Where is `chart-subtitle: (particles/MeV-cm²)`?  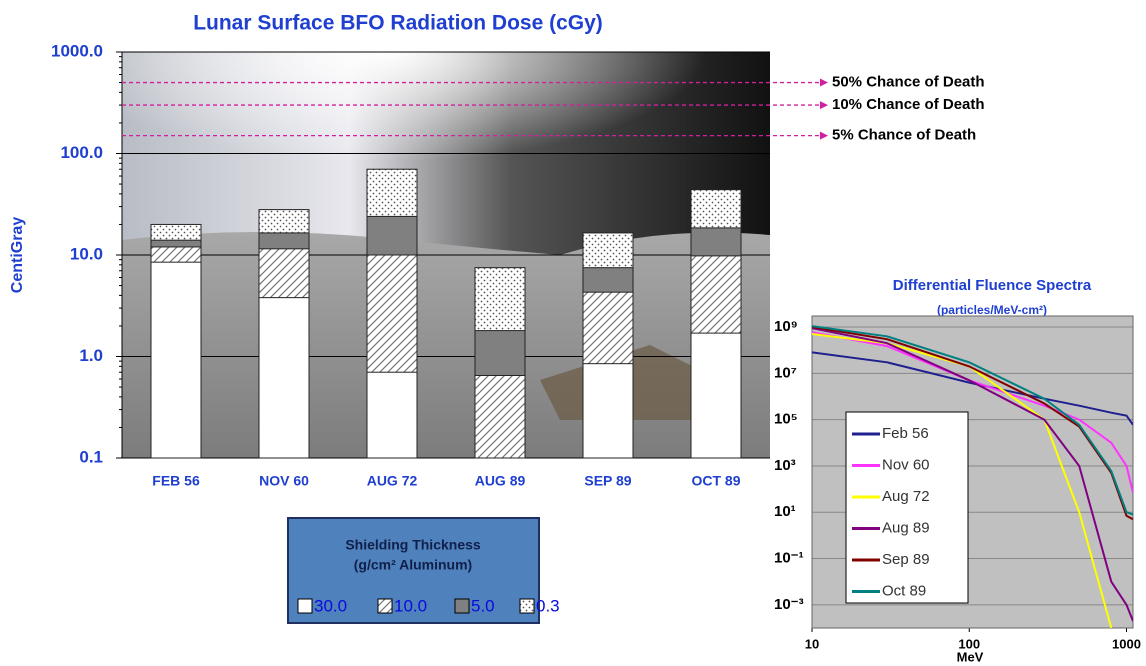
chart-subtitle: (particles/MeV-cm²) is located at coordinates (992, 310).